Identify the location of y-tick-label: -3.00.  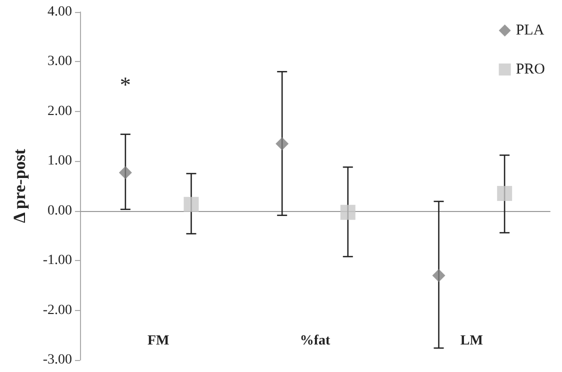
(57, 360).